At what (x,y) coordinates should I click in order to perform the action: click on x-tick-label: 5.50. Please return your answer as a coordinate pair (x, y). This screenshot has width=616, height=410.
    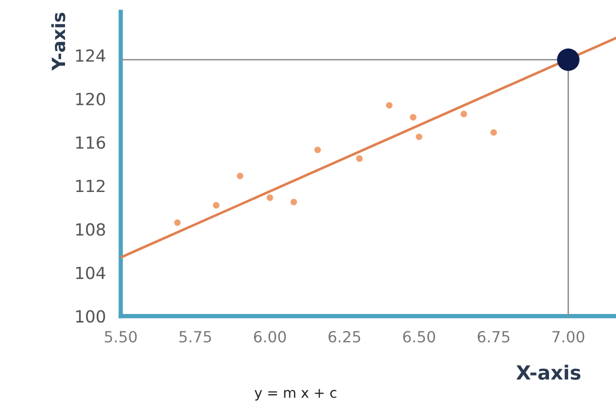
    Looking at the image, I should click on (120, 336).